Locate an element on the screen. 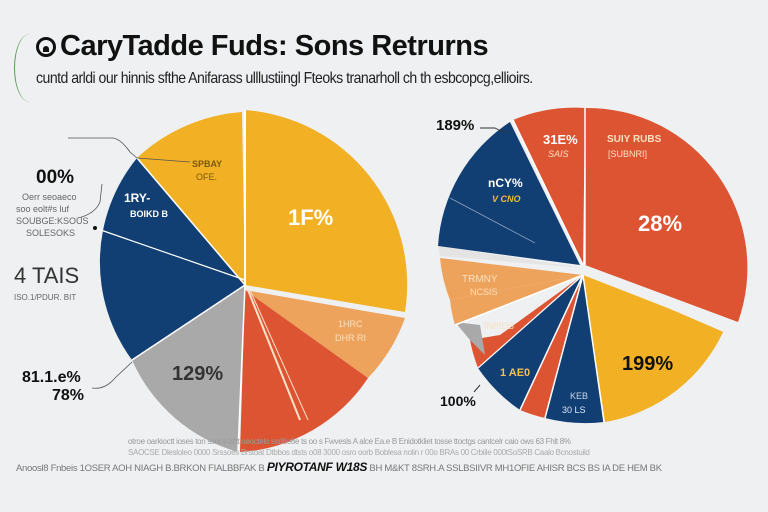 The height and width of the screenshot is (512, 768). right-label-red1-1: 31E% is located at coordinates (560, 139).